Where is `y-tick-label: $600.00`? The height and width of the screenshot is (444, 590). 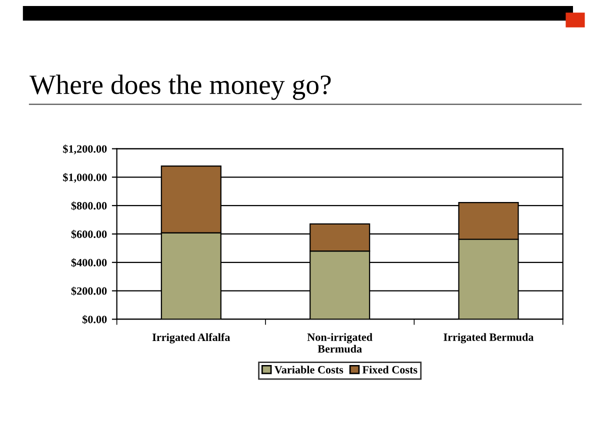
y-tick-label: $600.00 is located at coordinates (89, 234).